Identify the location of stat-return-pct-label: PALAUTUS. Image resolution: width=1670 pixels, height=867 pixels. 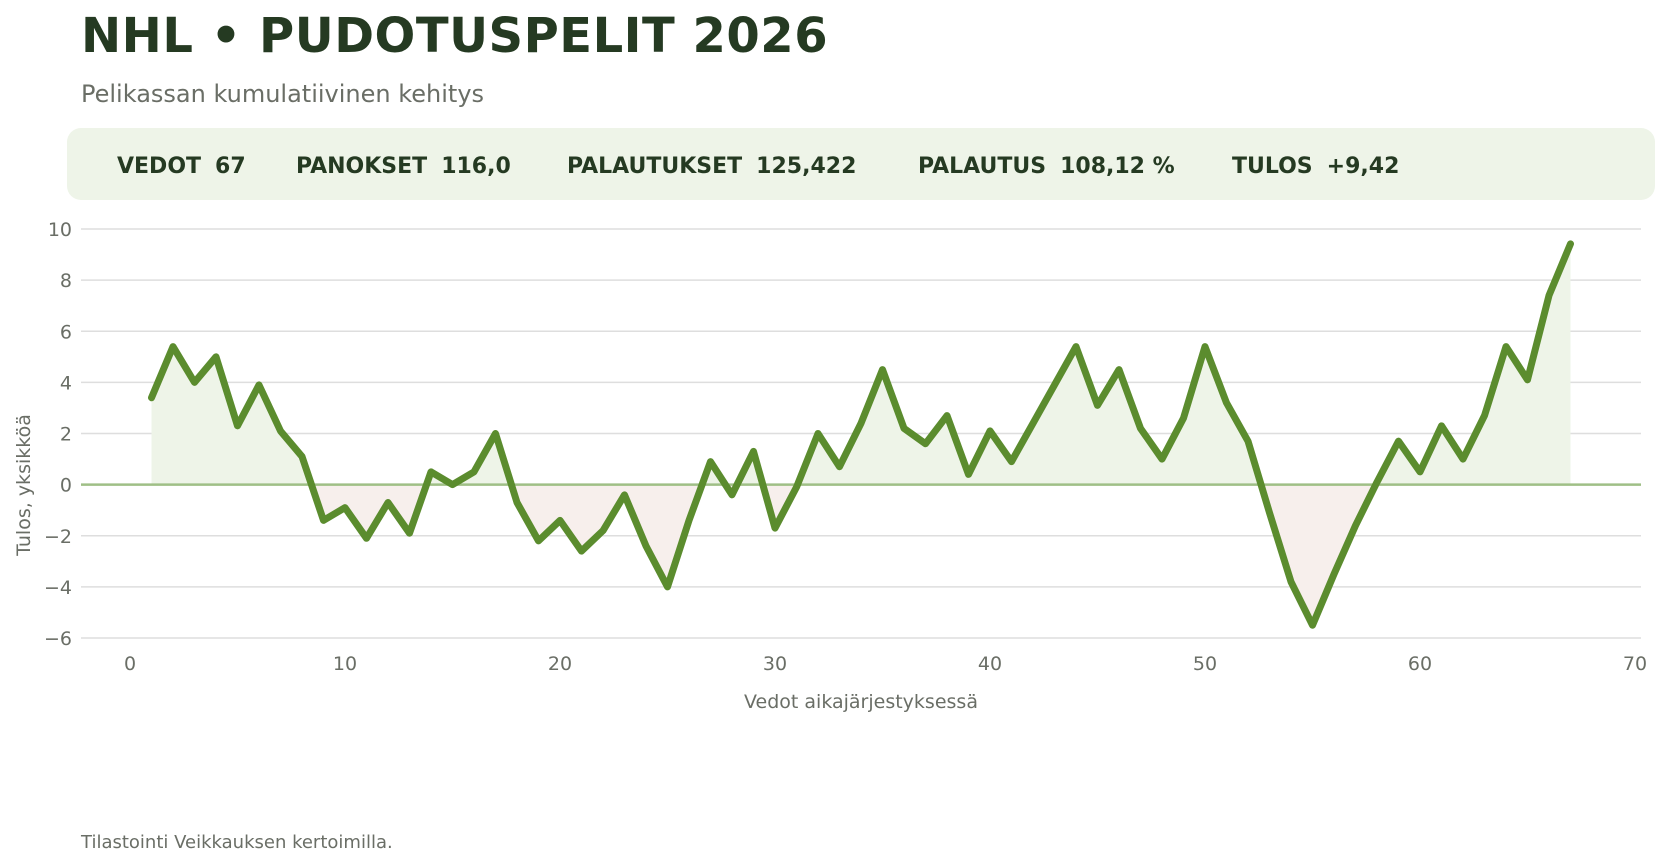
(982, 166).